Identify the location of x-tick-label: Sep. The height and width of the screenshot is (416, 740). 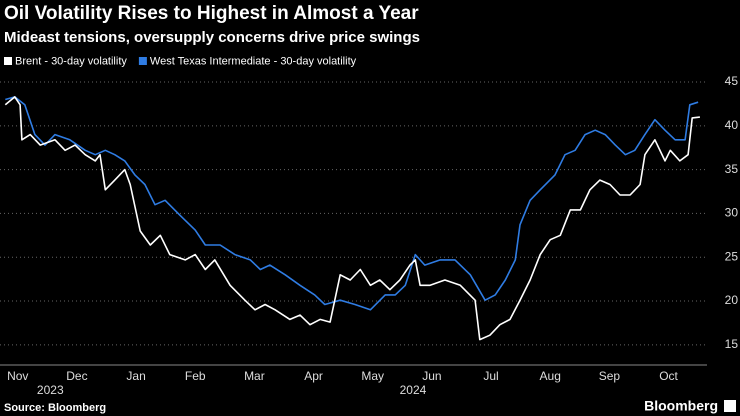
(610, 376).